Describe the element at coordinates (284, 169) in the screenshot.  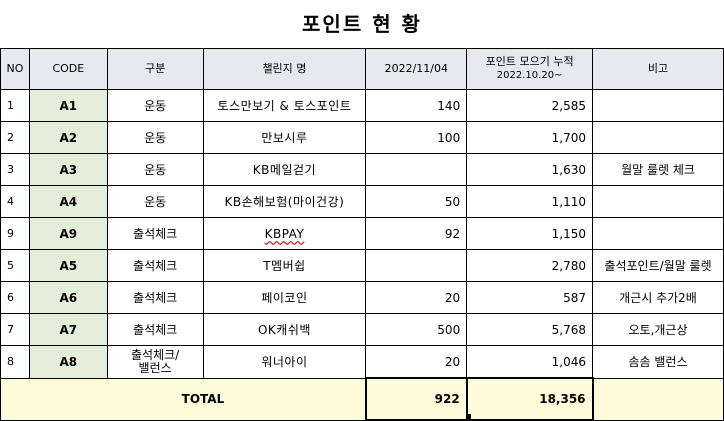
I see `cell-challenge-name: KB메일걷기` at that location.